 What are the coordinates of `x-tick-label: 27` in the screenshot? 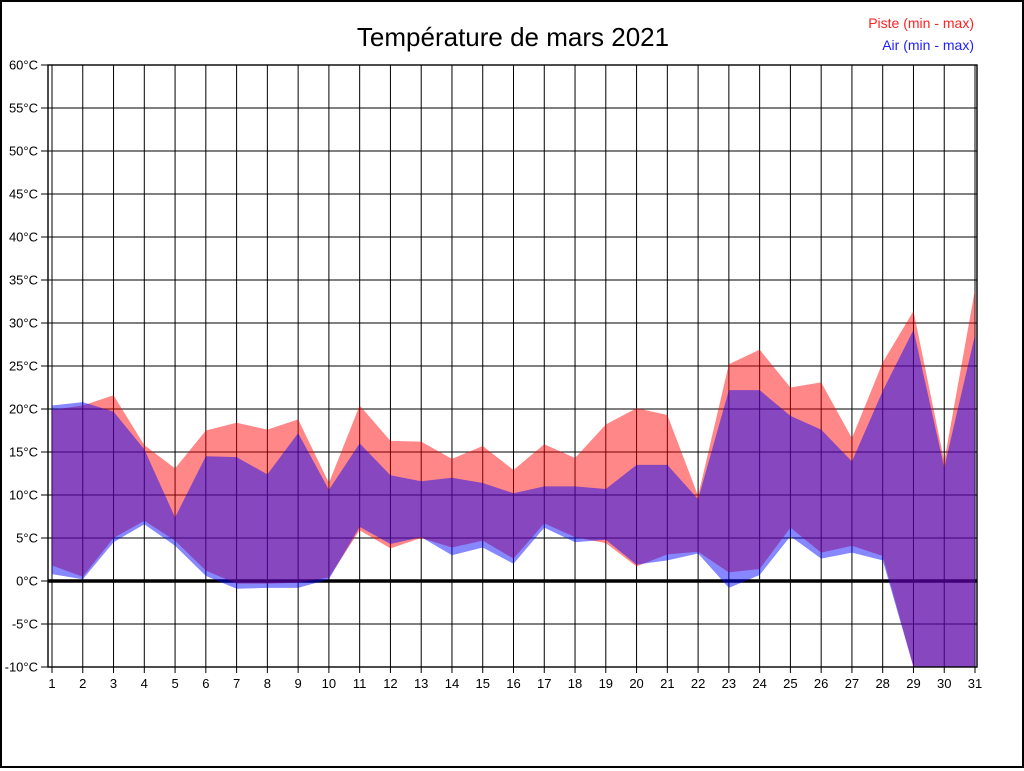 It's located at (852, 683).